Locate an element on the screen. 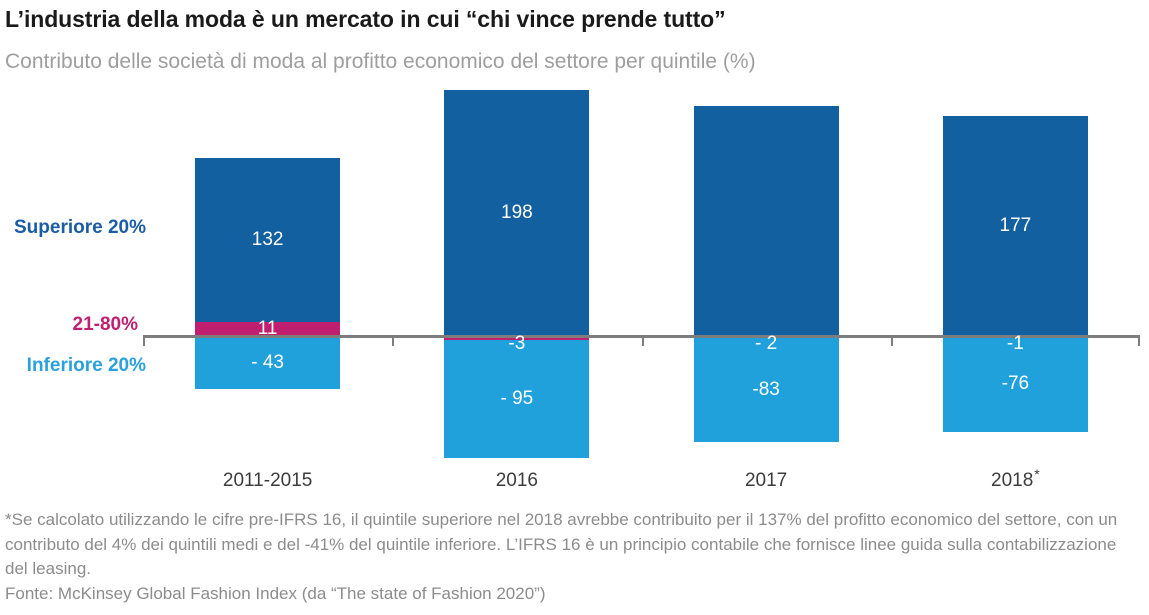  bar-segment-top-2011-2015 is located at coordinates (268, 240).